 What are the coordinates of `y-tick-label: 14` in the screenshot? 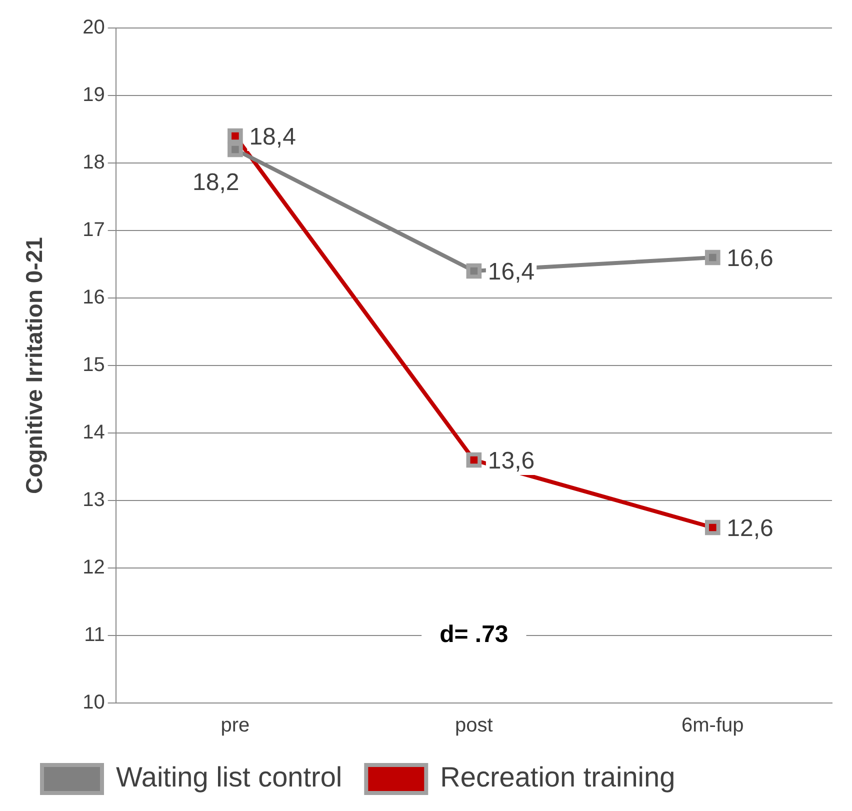 It's located at (93, 433).